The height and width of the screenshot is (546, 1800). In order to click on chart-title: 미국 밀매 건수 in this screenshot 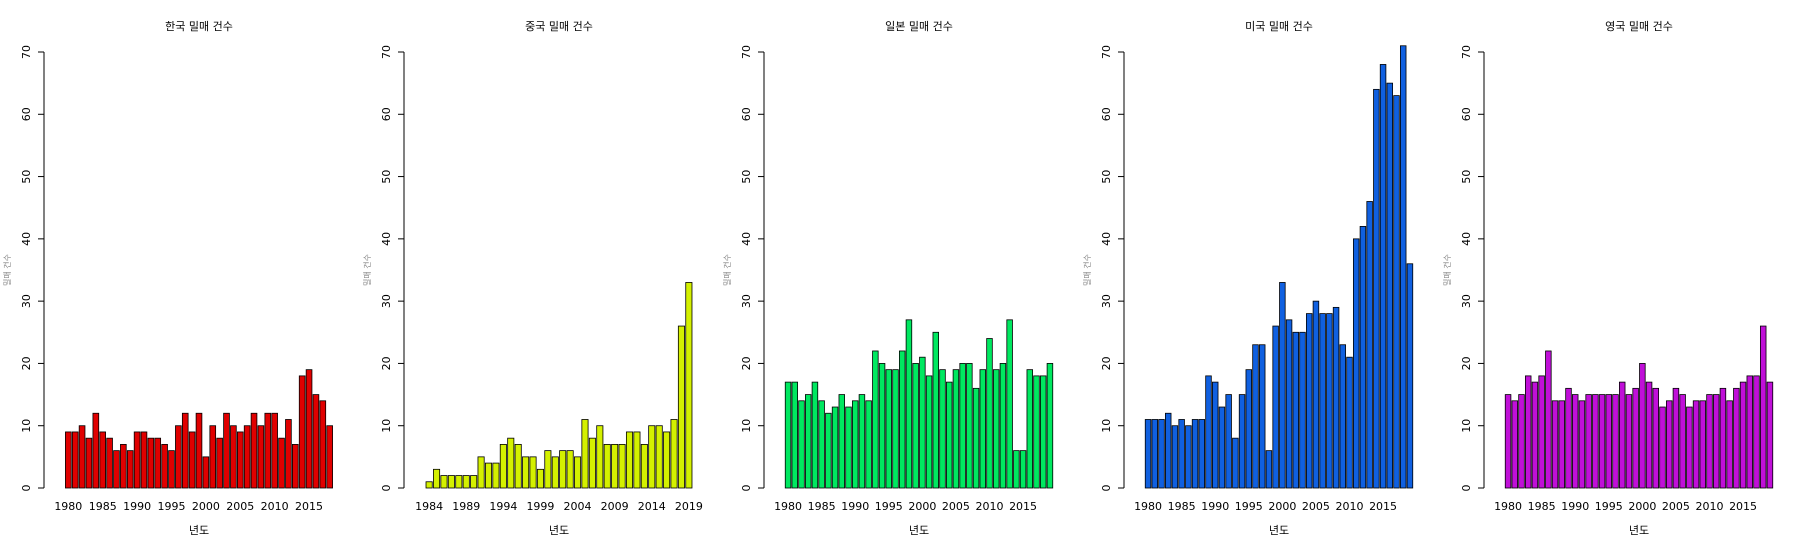, I will do `click(1279, 26)`.